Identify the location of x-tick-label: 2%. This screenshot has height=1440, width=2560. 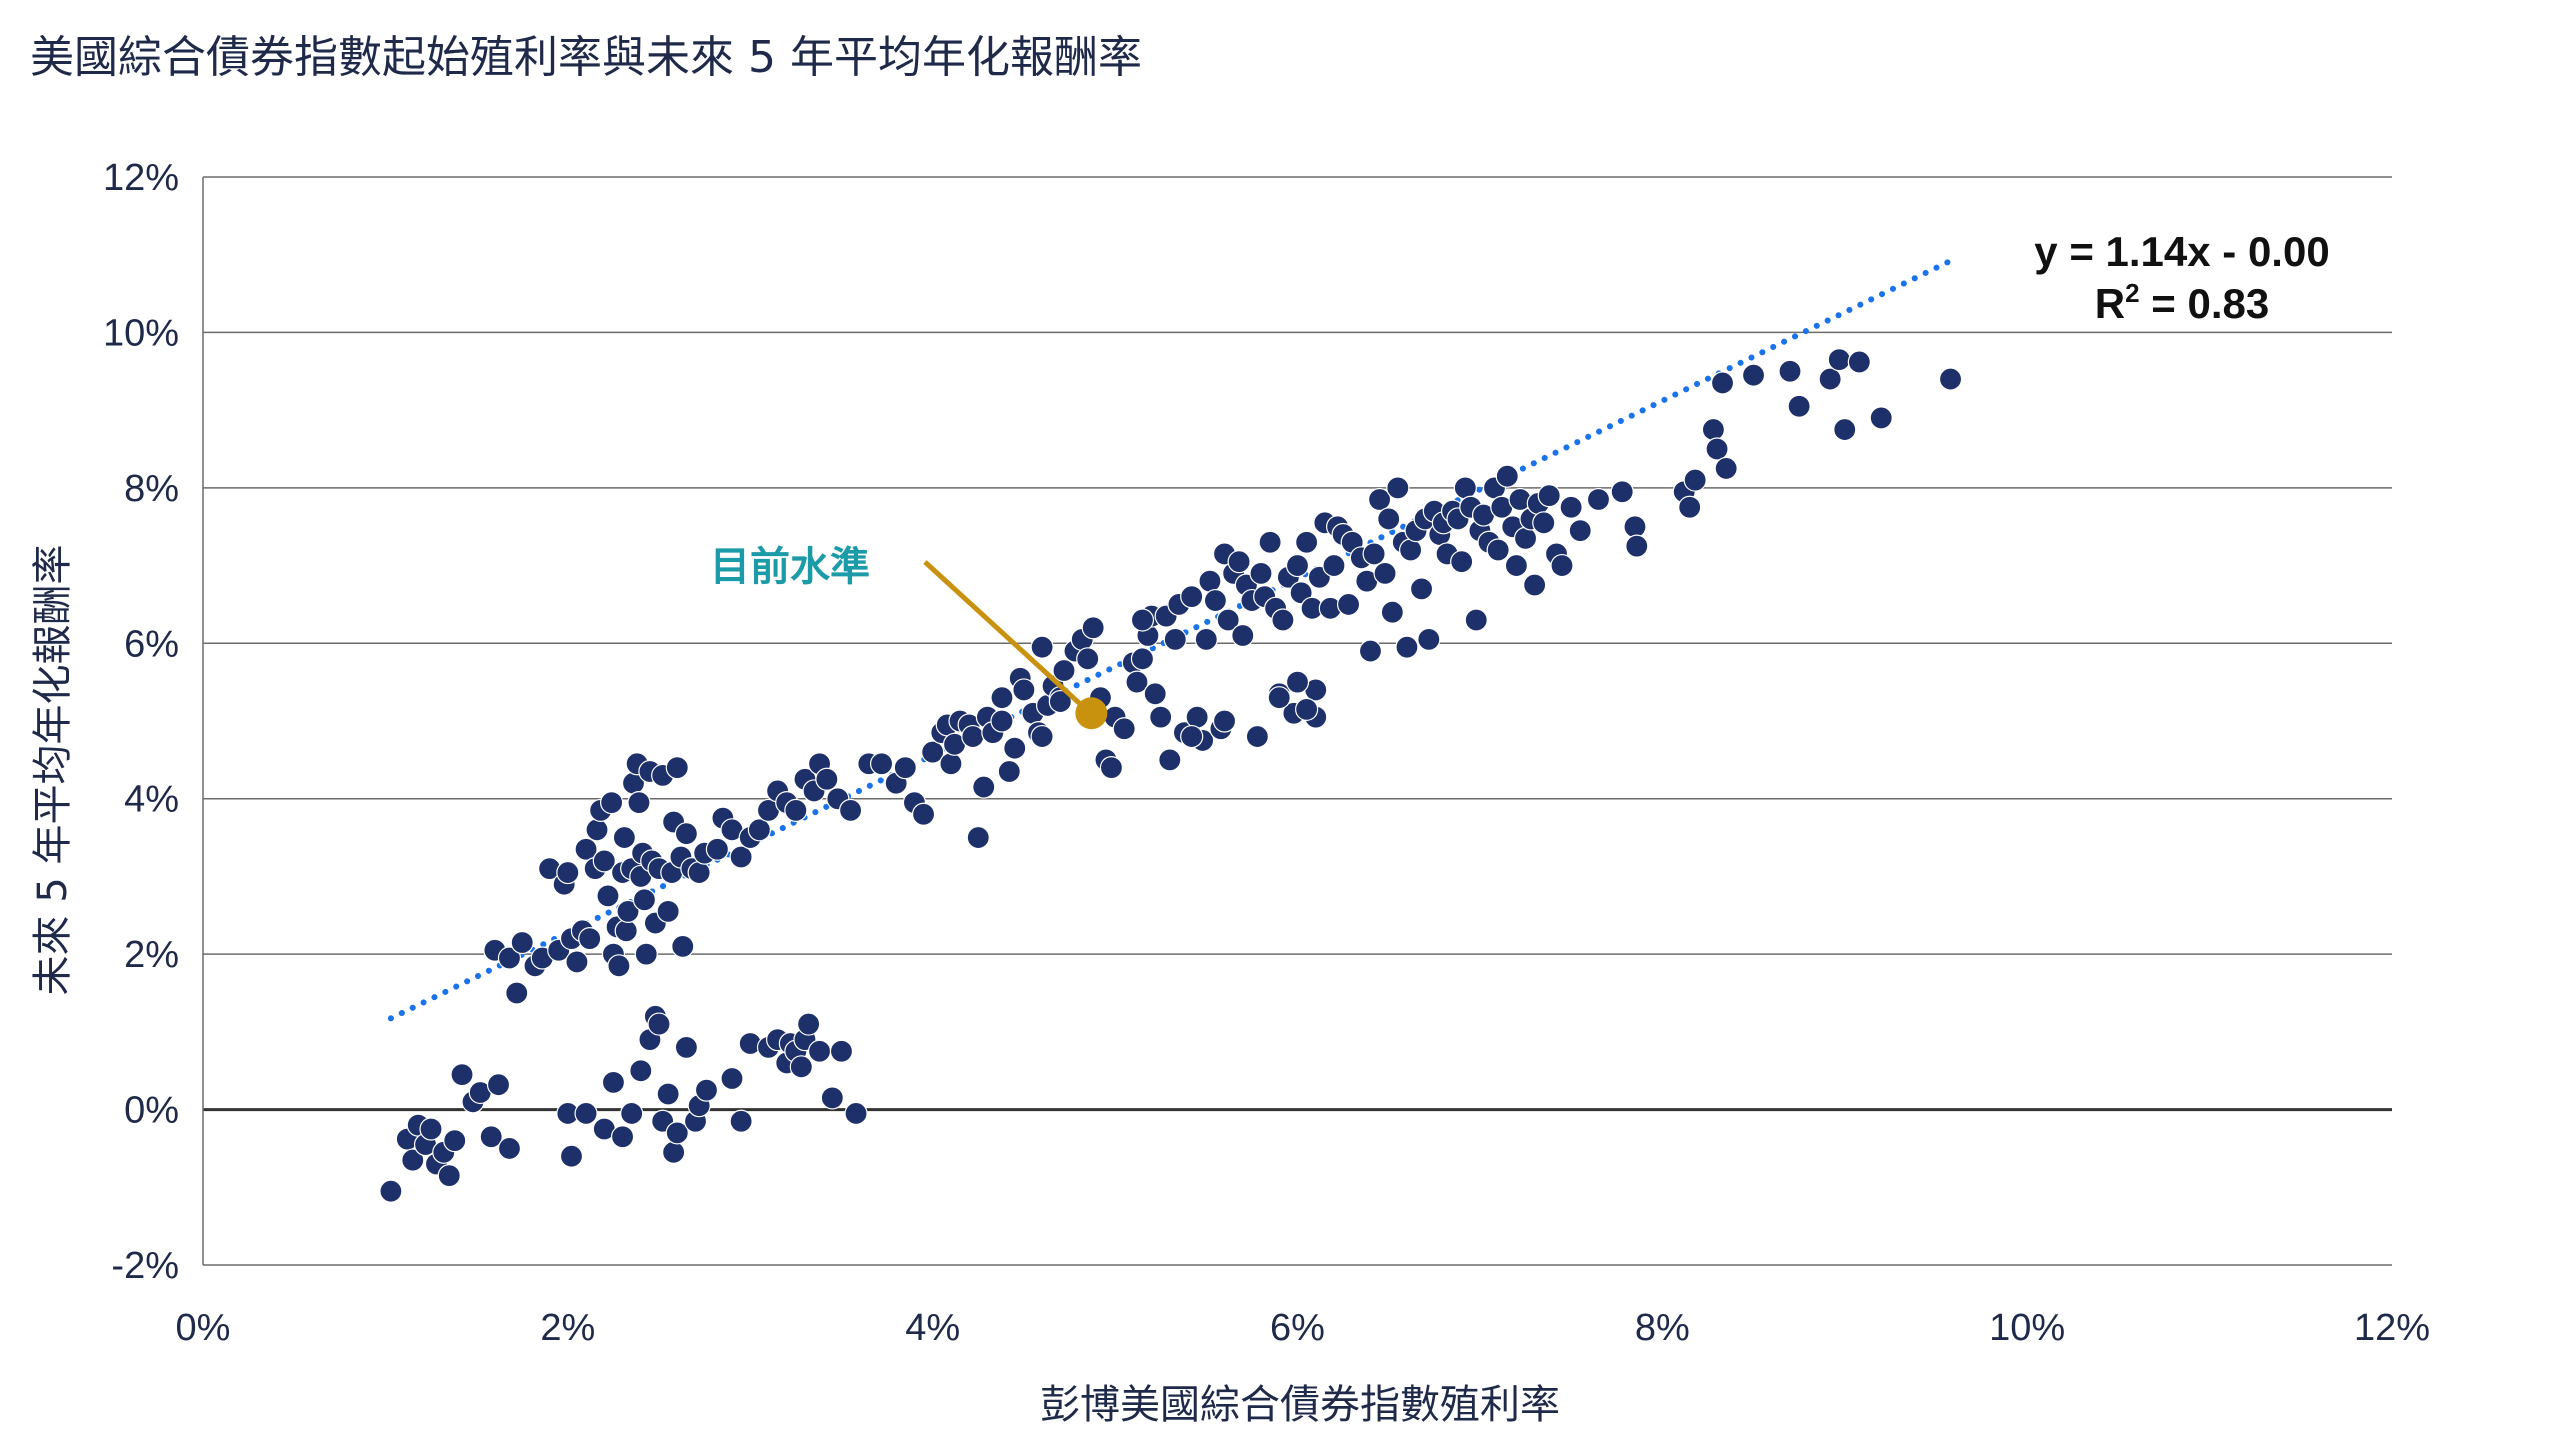
(567, 1328).